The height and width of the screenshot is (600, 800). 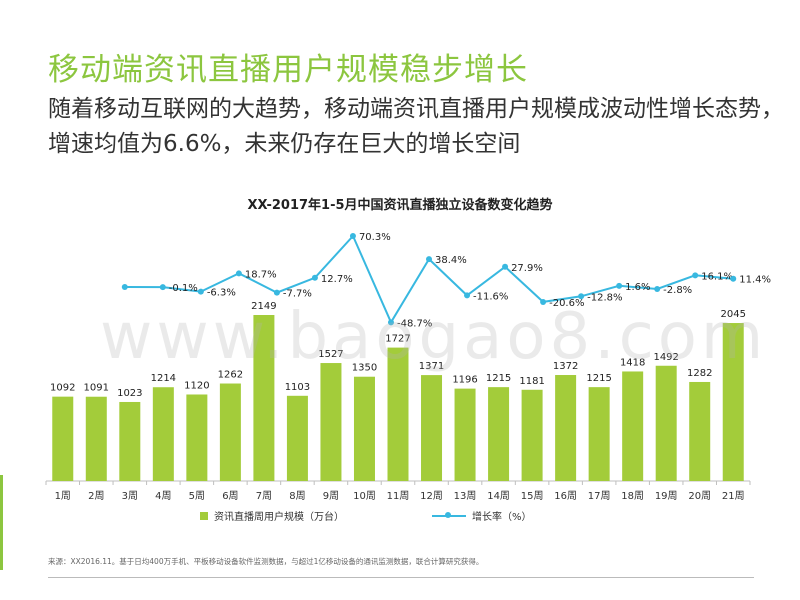 I want to click on bar-value-label: 1727, so click(x=397, y=339).